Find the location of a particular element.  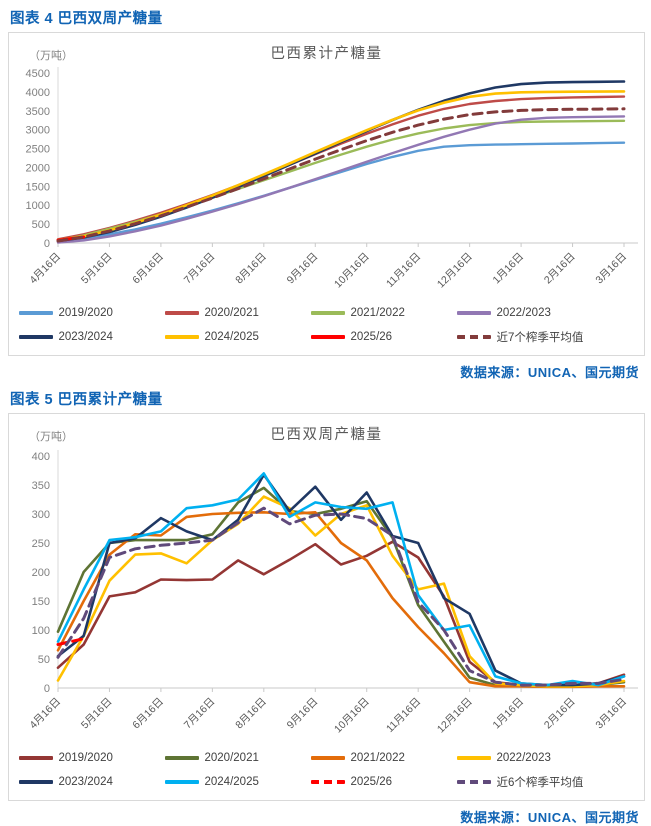

svg-text: 4500 is located at coordinates (38, 74).